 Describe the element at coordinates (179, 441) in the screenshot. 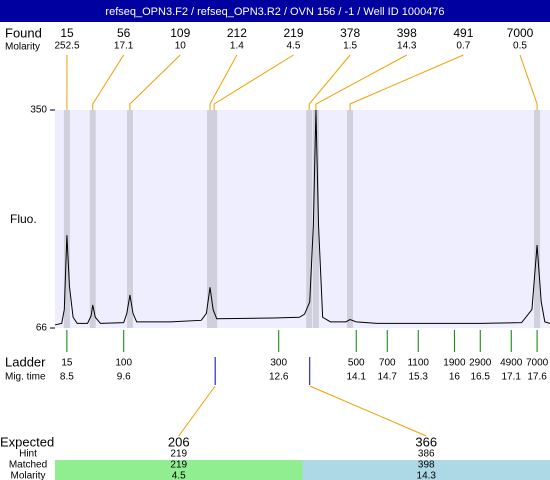

I see `expected-size: 206` at that location.